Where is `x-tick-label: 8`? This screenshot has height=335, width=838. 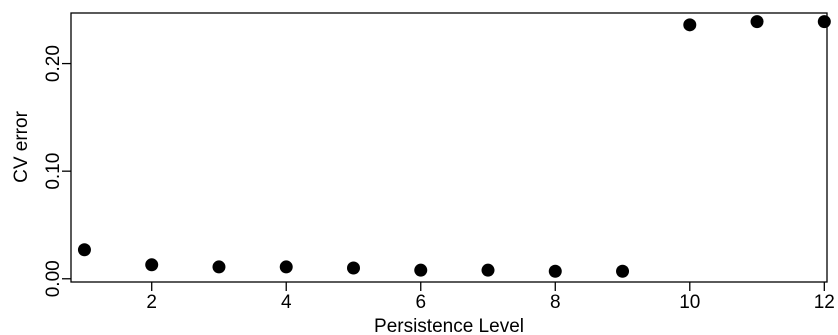 x-tick-label: 8 is located at coordinates (555, 302).